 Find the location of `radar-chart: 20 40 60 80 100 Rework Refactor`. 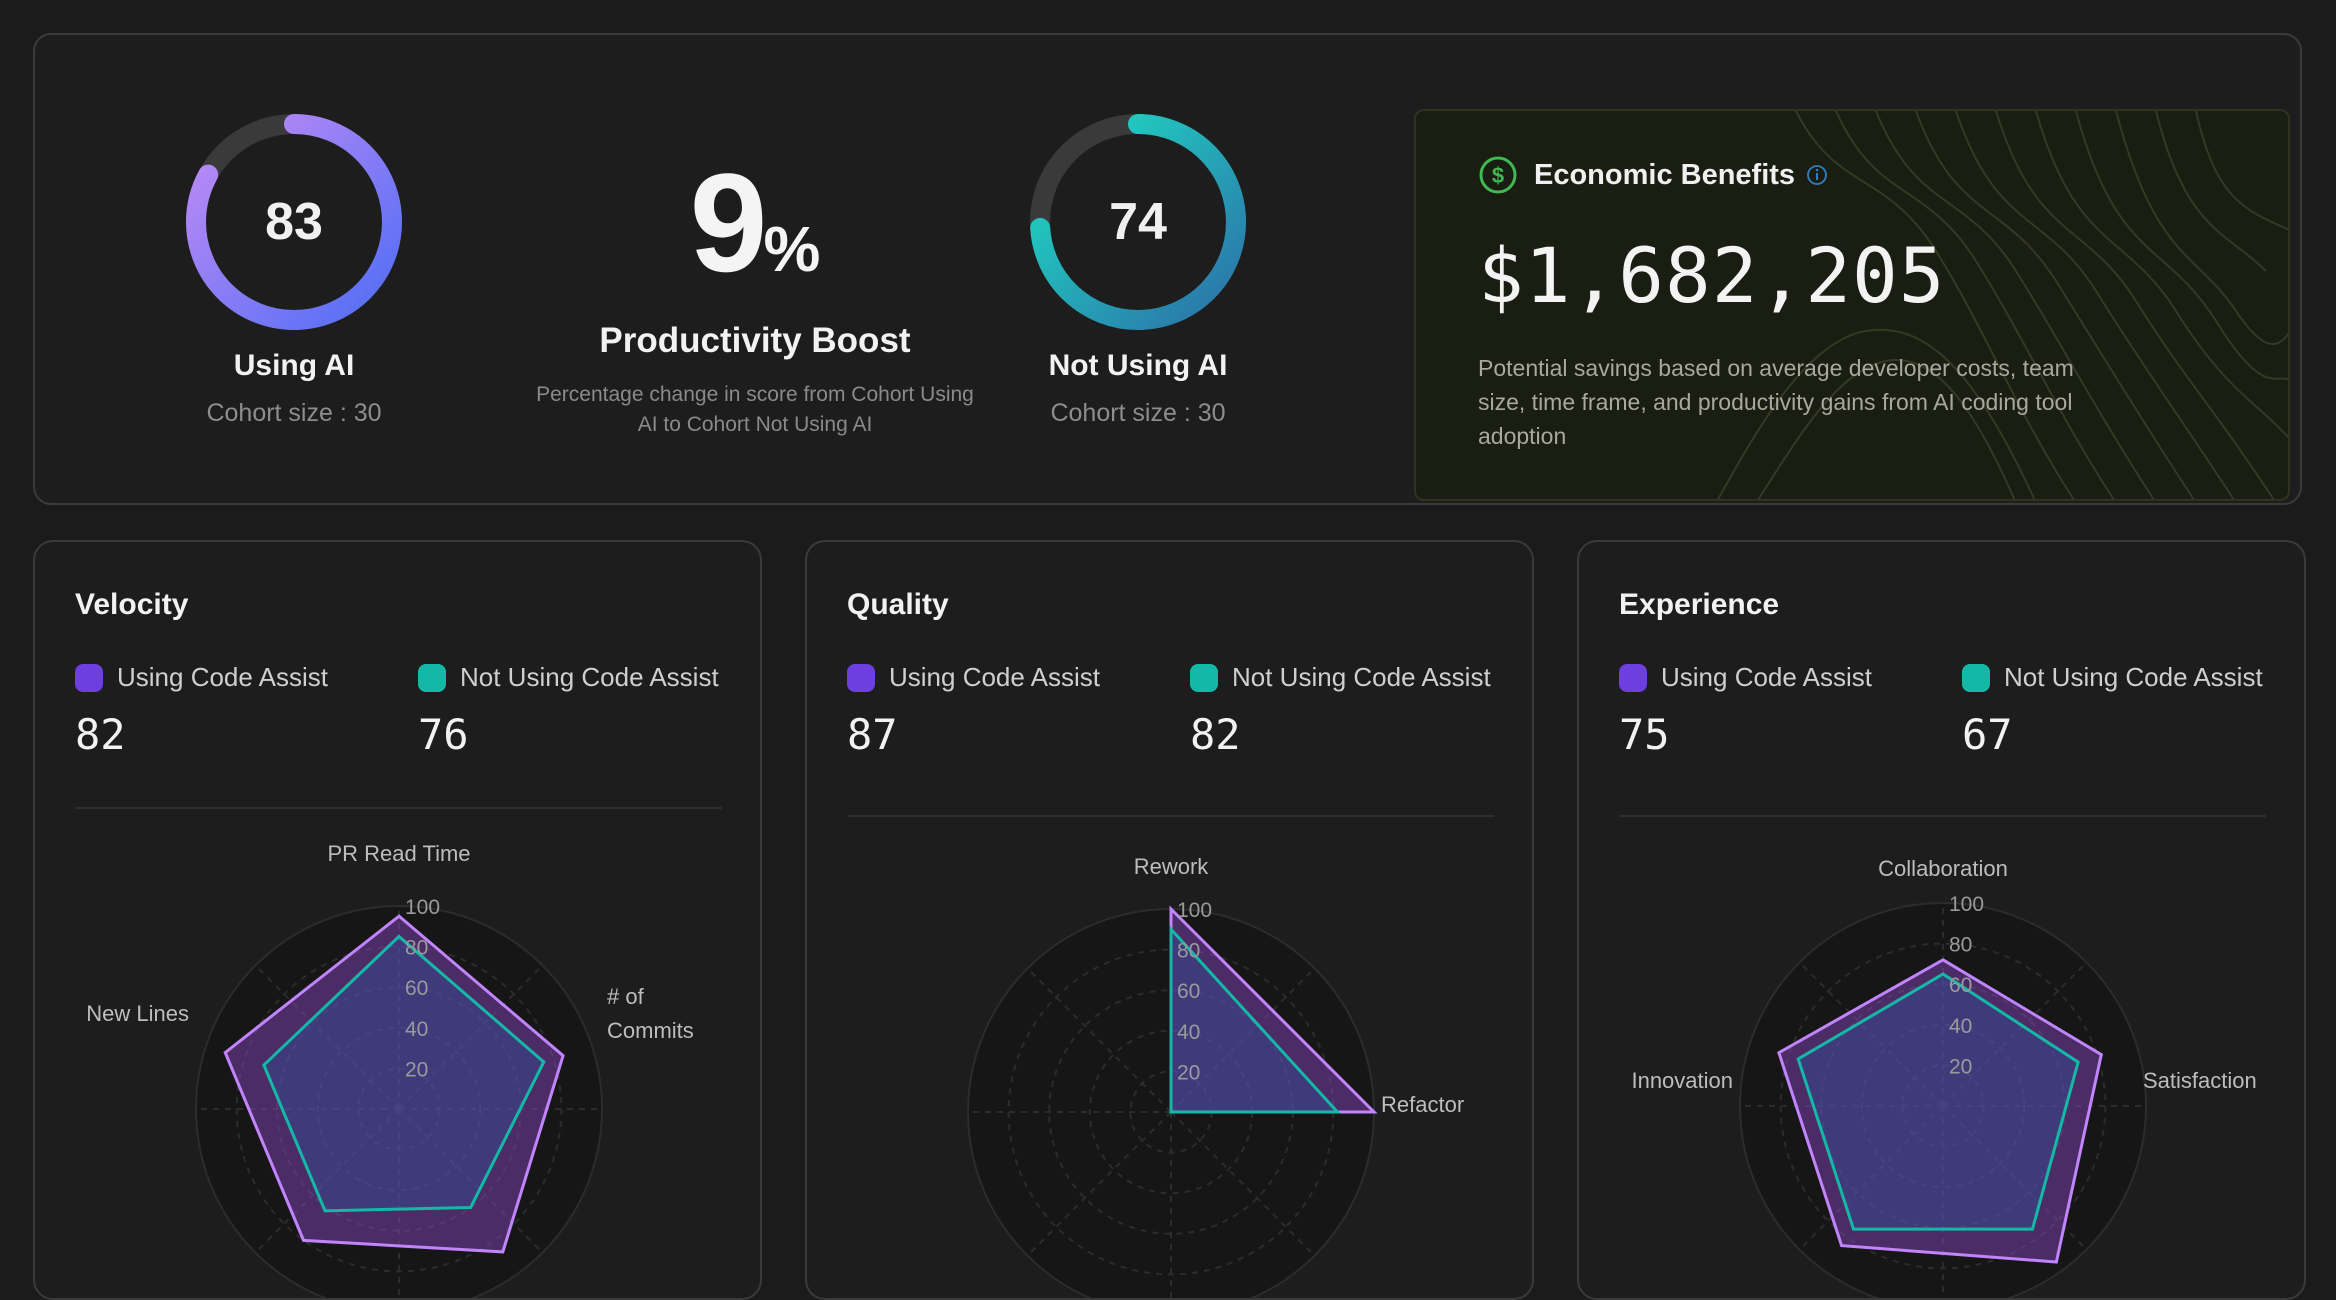

radar-chart: 20 40 60 80 100 Rework Refactor is located at coordinates (1215, 1076).